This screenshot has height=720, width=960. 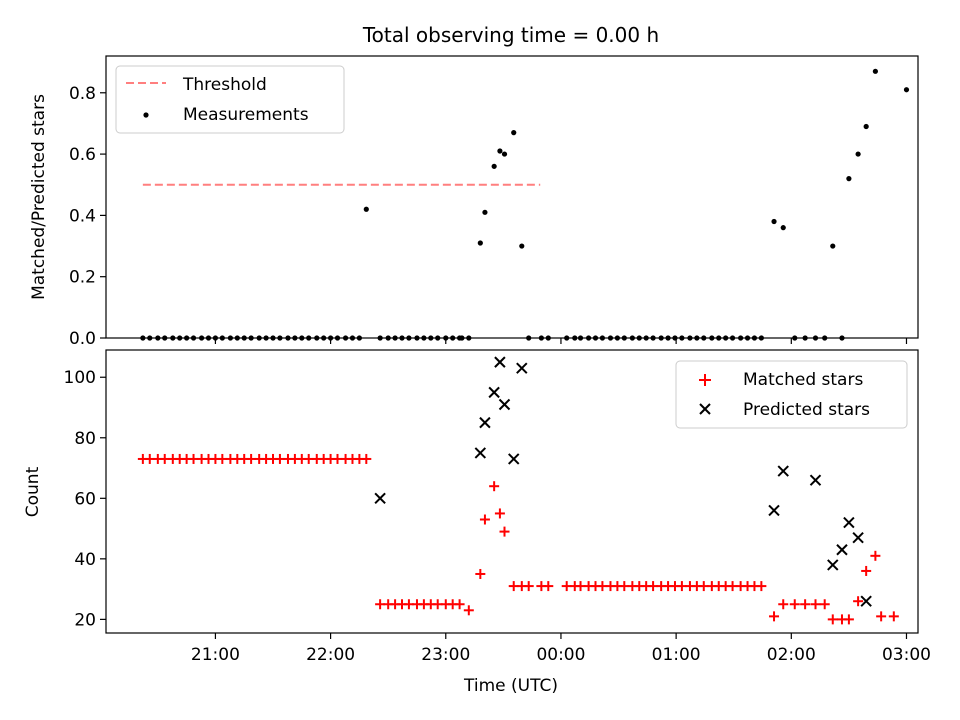 I want to click on top-y-tick-label: 0.6, so click(x=82, y=155).